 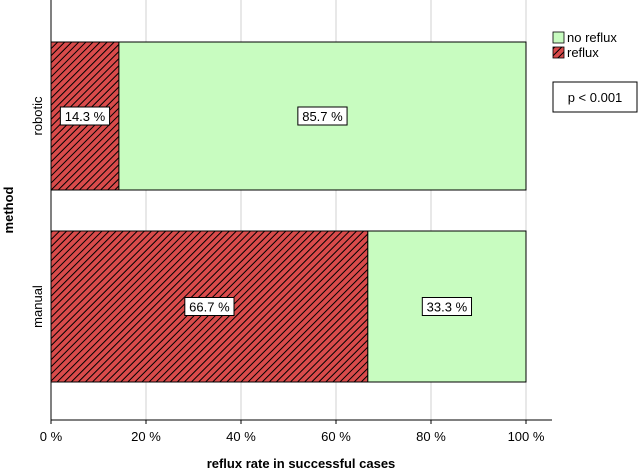 I want to click on p-value-annotation: p < 0.001, so click(x=595, y=97).